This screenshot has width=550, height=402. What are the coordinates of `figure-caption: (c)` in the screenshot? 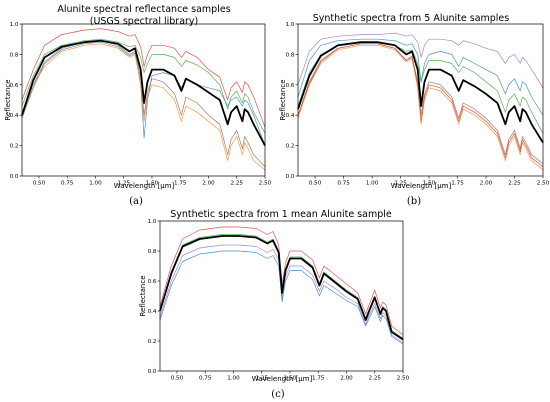 It's located at (278, 394).